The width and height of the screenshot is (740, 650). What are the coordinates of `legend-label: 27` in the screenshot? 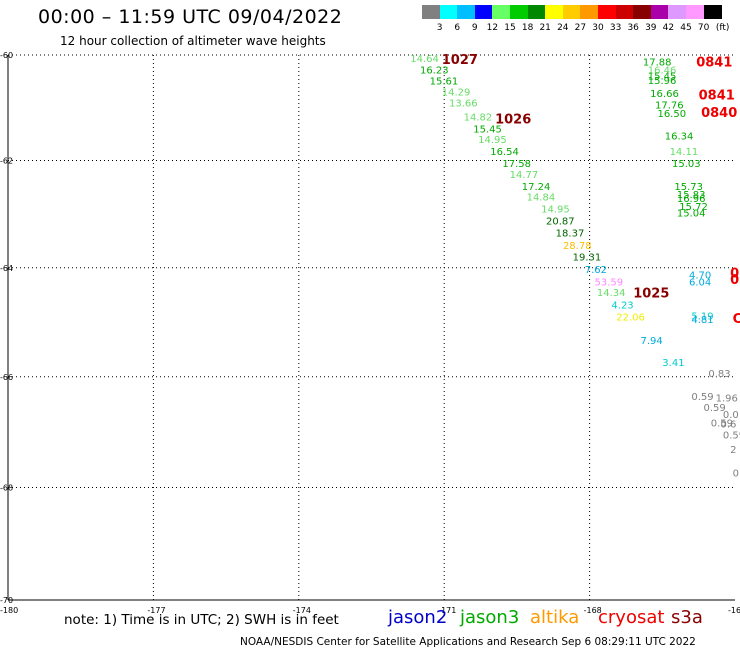 It's located at (580, 28).